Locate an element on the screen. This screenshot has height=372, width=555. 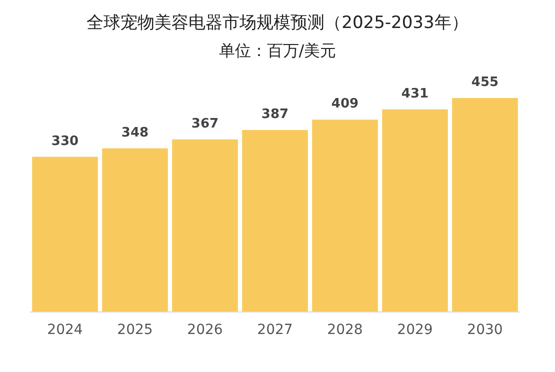
data-label: 367 is located at coordinates (205, 124).